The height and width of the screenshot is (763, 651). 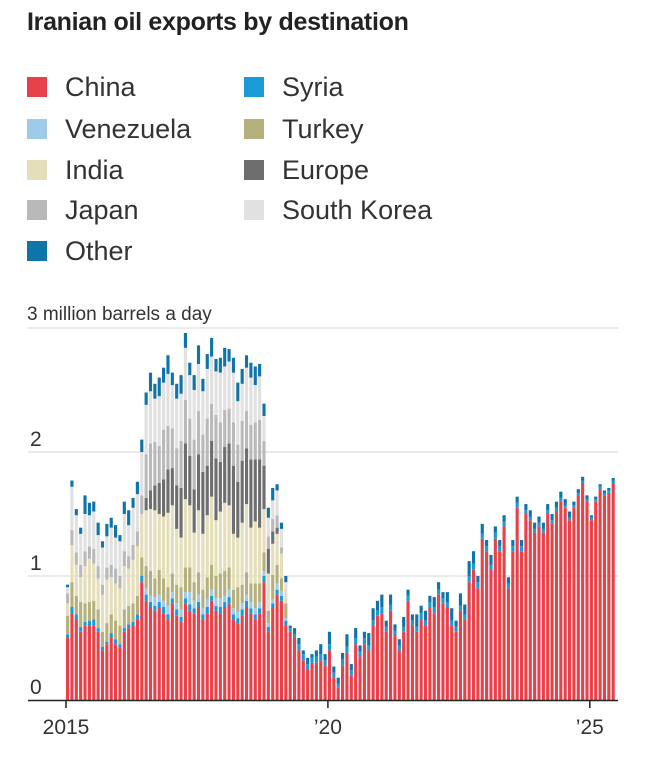 What do you see at coordinates (66, 727) in the screenshot?
I see `x-tick-label-2015: 2015` at bounding box center [66, 727].